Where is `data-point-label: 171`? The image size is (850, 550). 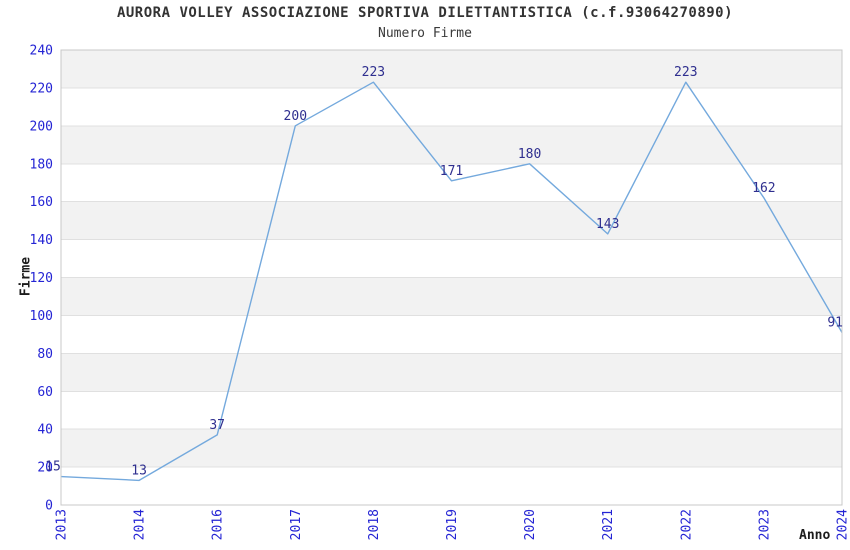 data-point-label: 171 is located at coordinates (451, 171).